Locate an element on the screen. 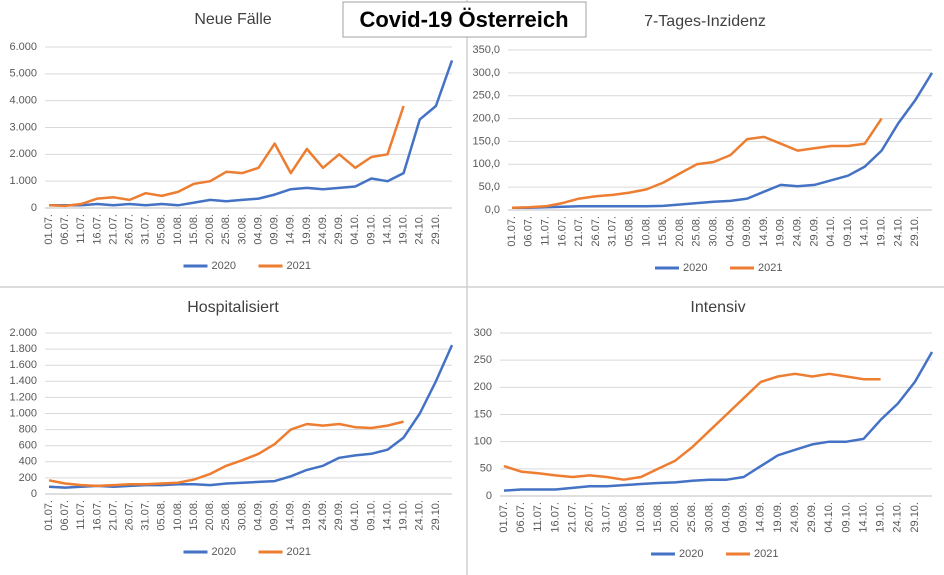  y-tick-label: 400 is located at coordinates (28, 462).